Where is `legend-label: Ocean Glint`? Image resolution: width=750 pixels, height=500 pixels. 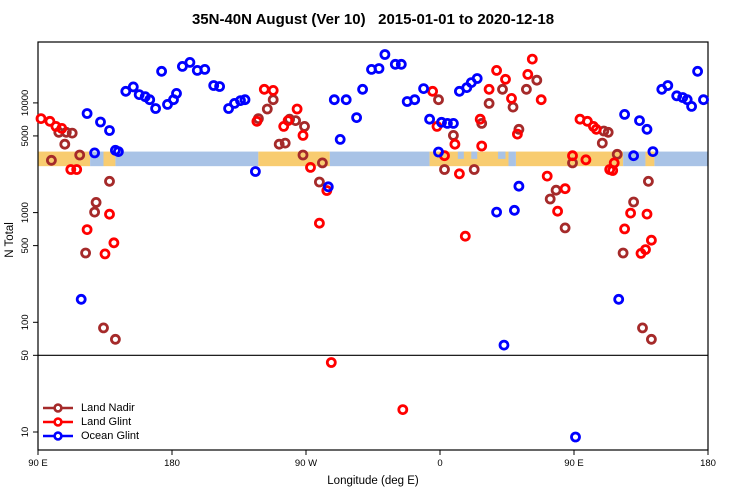
legend-label: Ocean Glint is located at coordinates (110, 436).